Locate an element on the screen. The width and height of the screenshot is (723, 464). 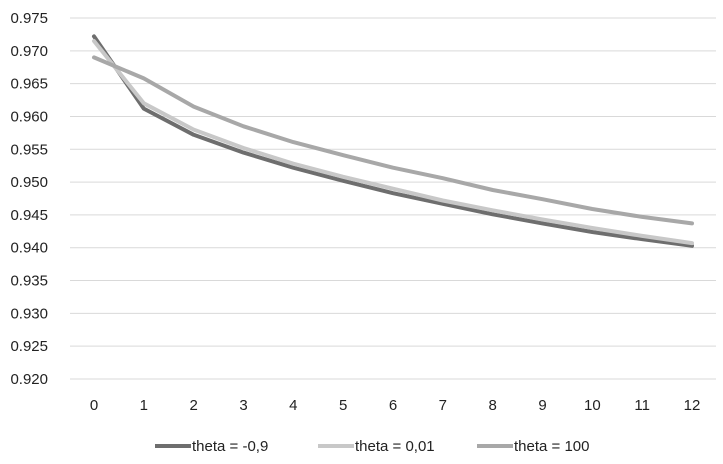
y-tick-label: 0.925 is located at coordinates (29, 346).